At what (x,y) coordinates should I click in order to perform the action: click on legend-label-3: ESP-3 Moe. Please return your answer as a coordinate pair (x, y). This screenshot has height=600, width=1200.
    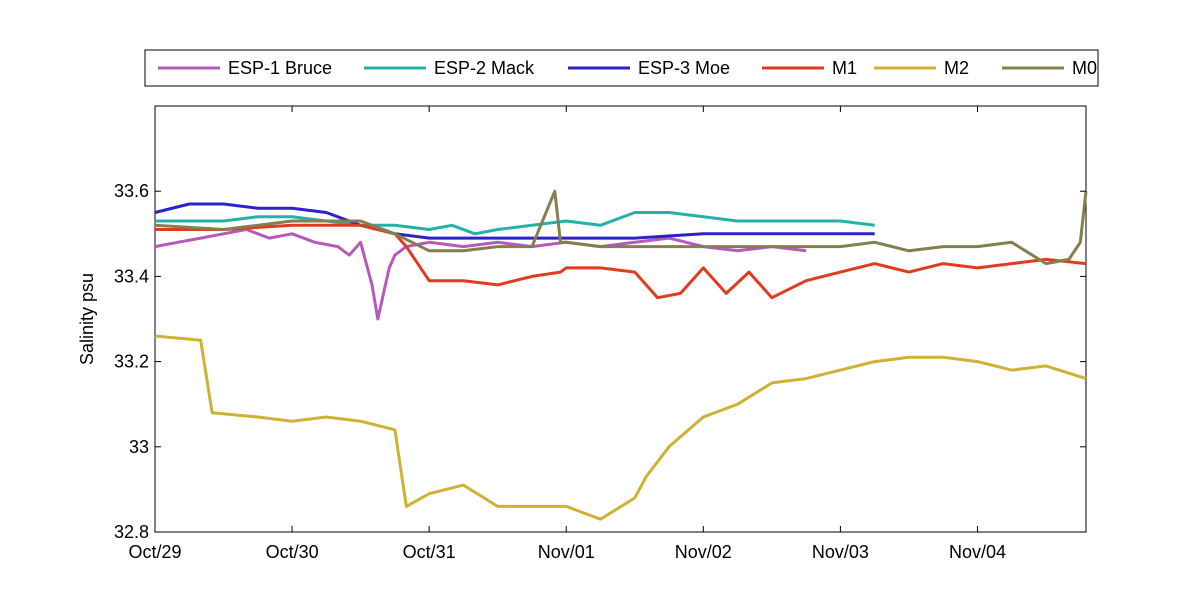
    Looking at the image, I should click on (684, 68).